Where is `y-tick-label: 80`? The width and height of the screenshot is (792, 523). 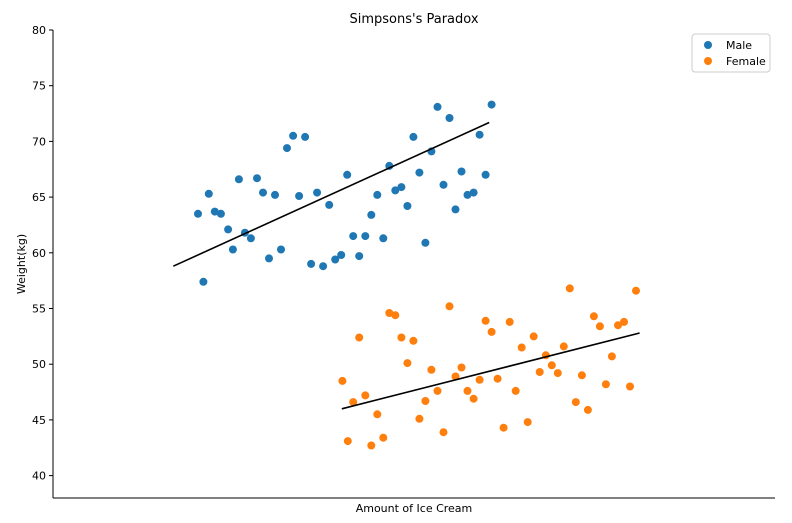 y-tick-label: 80 is located at coordinates (39, 30).